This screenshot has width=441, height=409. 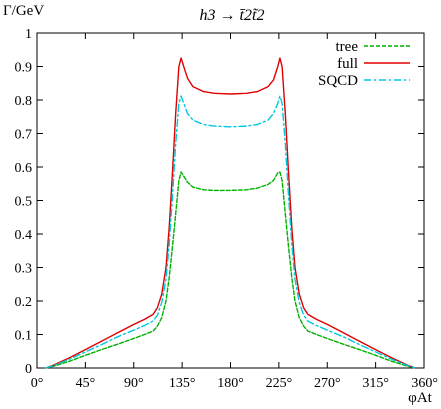 What do you see at coordinates (24, 68) in the screenshot?
I see `y-tick-label: 0.9` at bounding box center [24, 68].